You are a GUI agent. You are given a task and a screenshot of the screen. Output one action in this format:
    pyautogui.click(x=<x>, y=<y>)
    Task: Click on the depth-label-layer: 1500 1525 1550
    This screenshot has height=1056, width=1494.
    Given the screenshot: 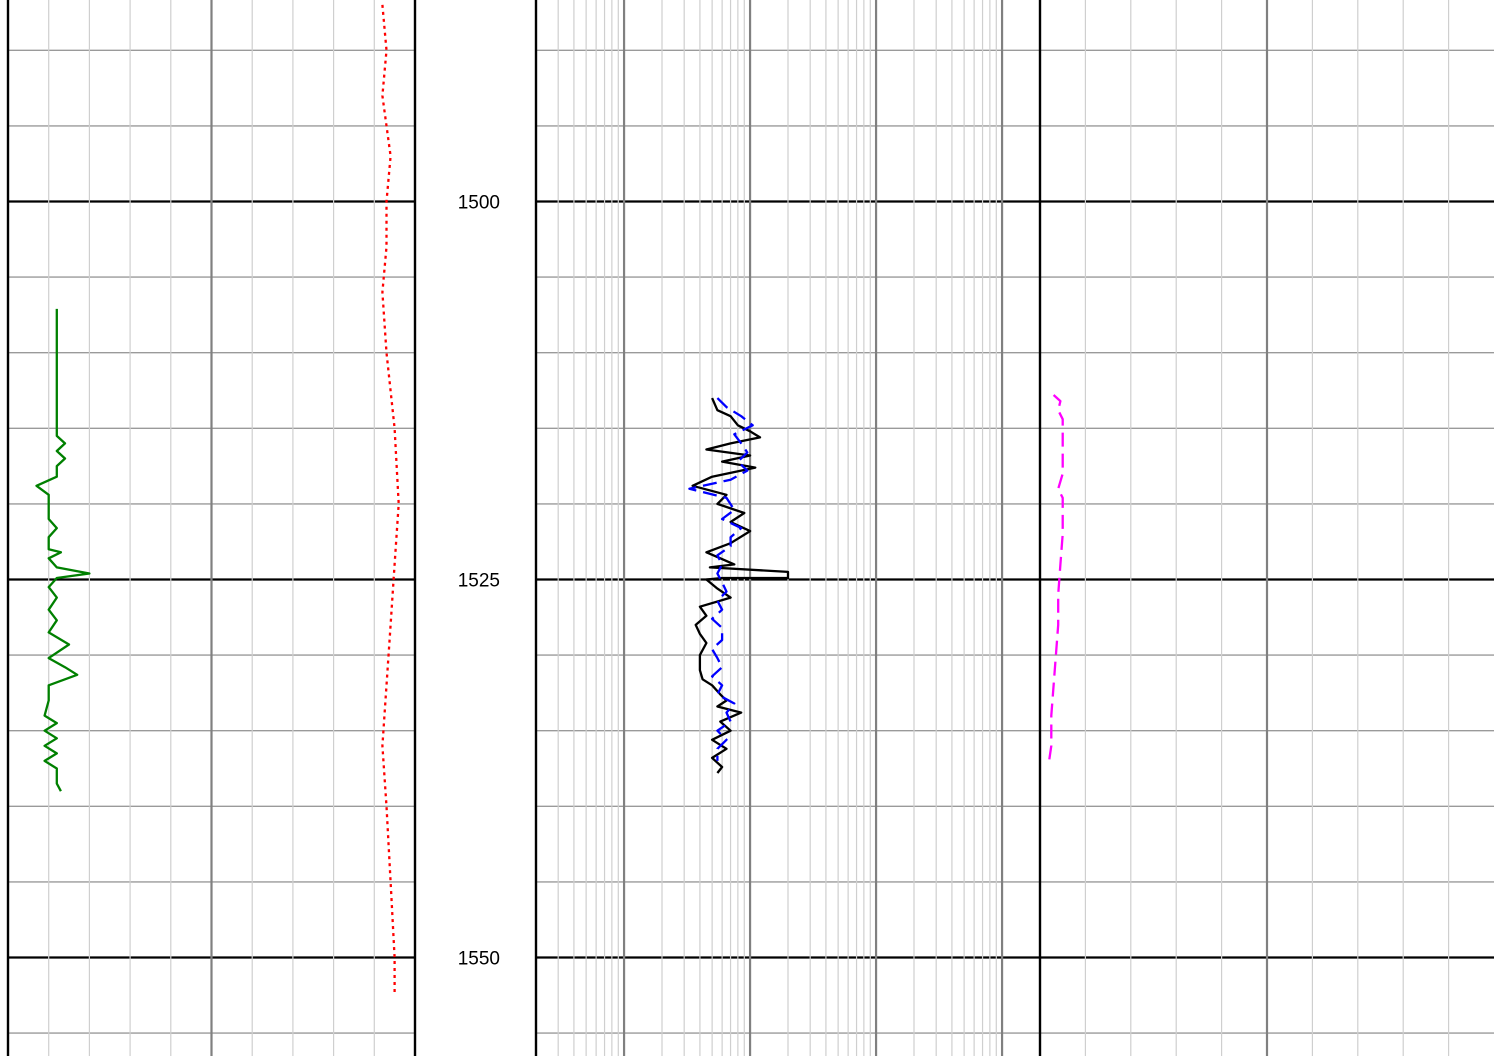 What is the action you would take?
    pyautogui.click(x=479, y=581)
    